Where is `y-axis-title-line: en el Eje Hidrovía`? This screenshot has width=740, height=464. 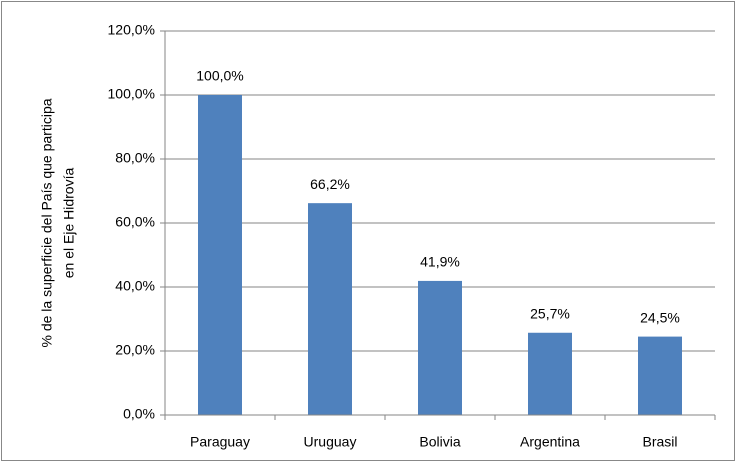 y-axis-title-line: en el Eje Hidrovía is located at coordinates (69, 223).